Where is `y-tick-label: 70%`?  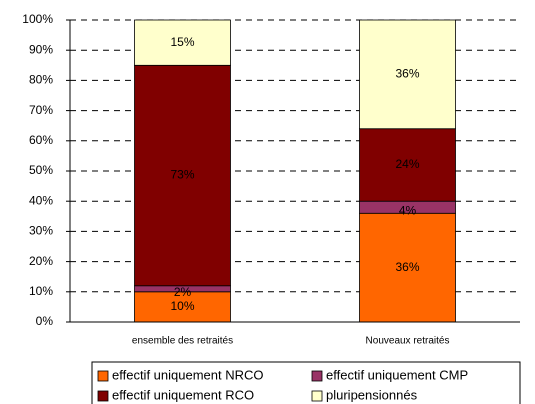
y-tick-label: 70% is located at coordinates (41, 110).